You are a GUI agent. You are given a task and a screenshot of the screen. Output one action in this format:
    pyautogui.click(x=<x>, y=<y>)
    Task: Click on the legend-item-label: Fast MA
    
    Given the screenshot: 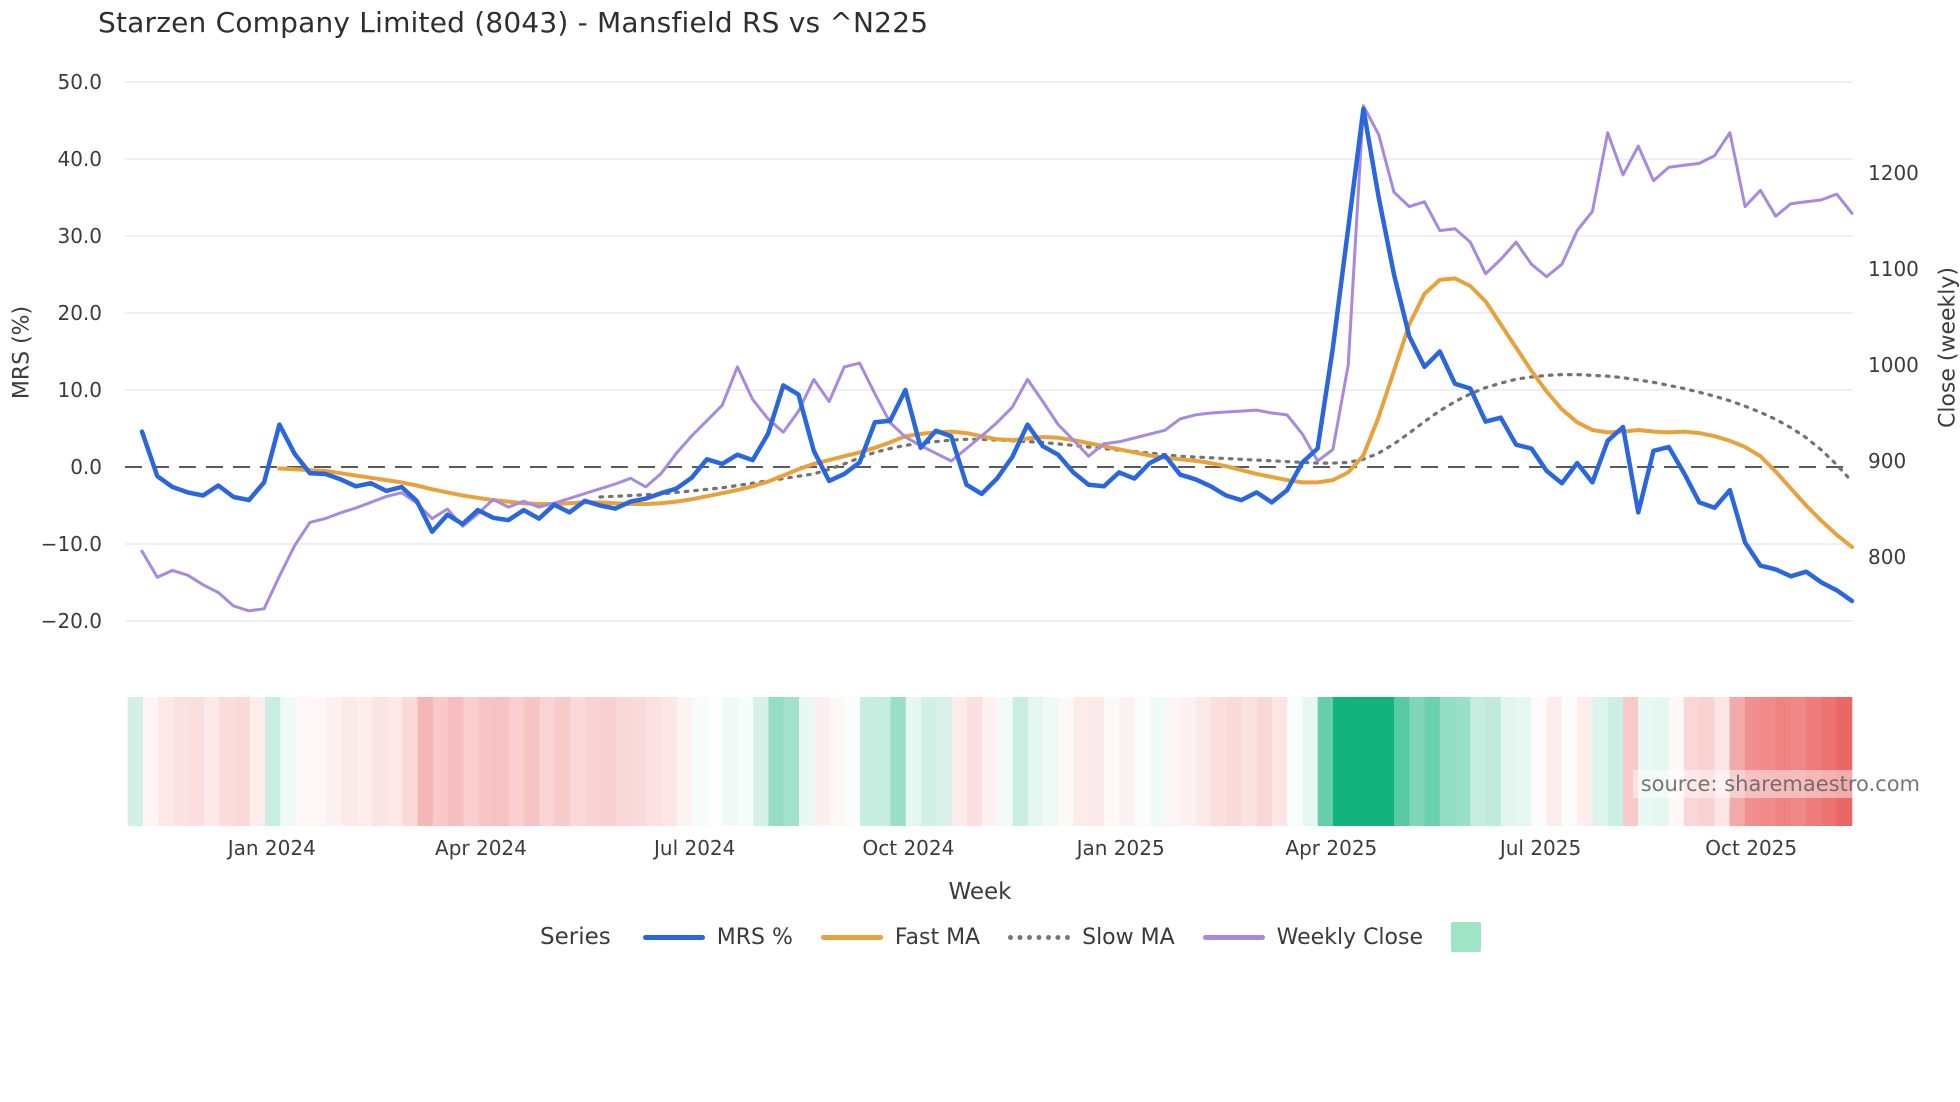 What is the action you would take?
    pyautogui.click(x=937, y=937)
    